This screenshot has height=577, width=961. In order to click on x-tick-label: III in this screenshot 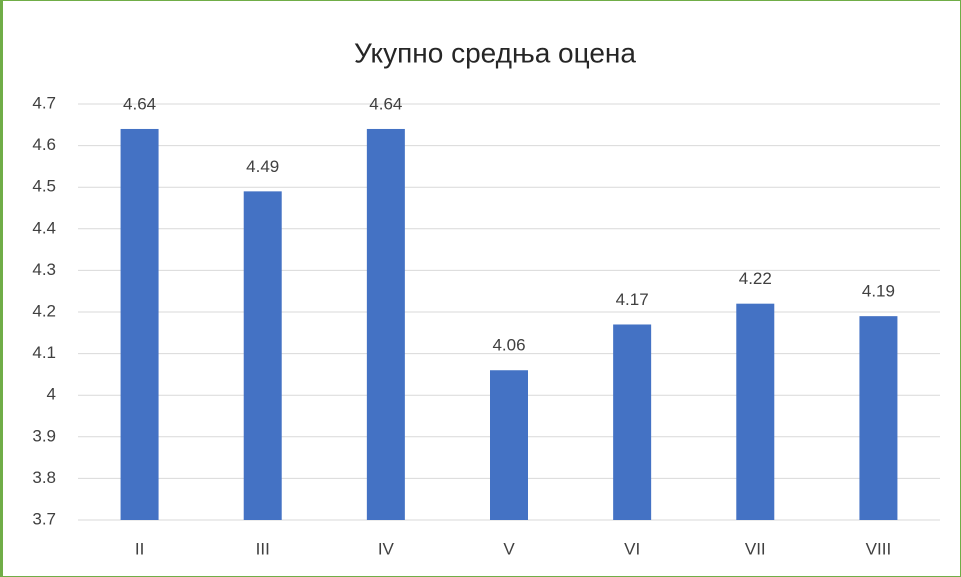, I will do `click(263, 548)`.